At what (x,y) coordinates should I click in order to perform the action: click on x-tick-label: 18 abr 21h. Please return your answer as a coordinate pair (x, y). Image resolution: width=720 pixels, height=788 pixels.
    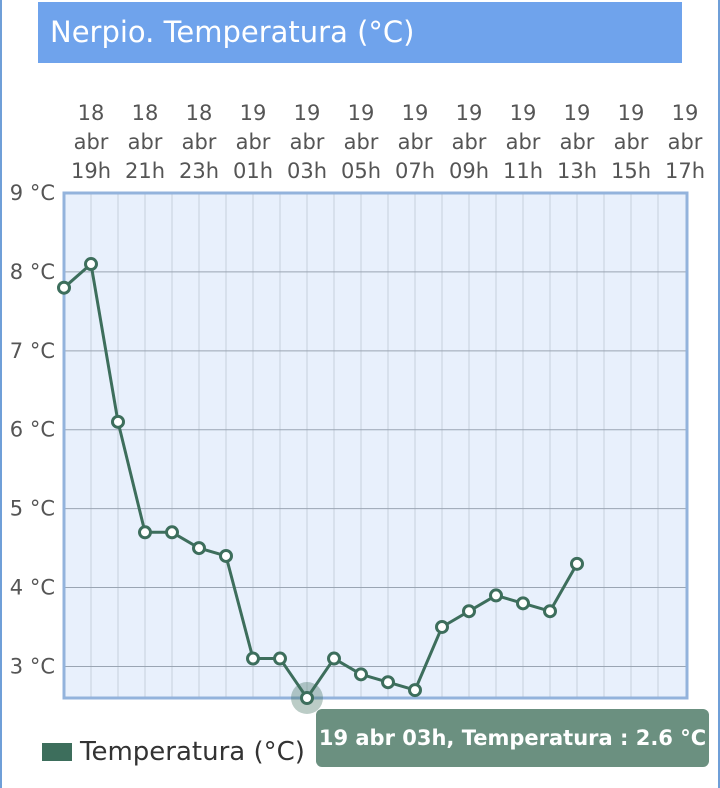
    Looking at the image, I should click on (145, 142).